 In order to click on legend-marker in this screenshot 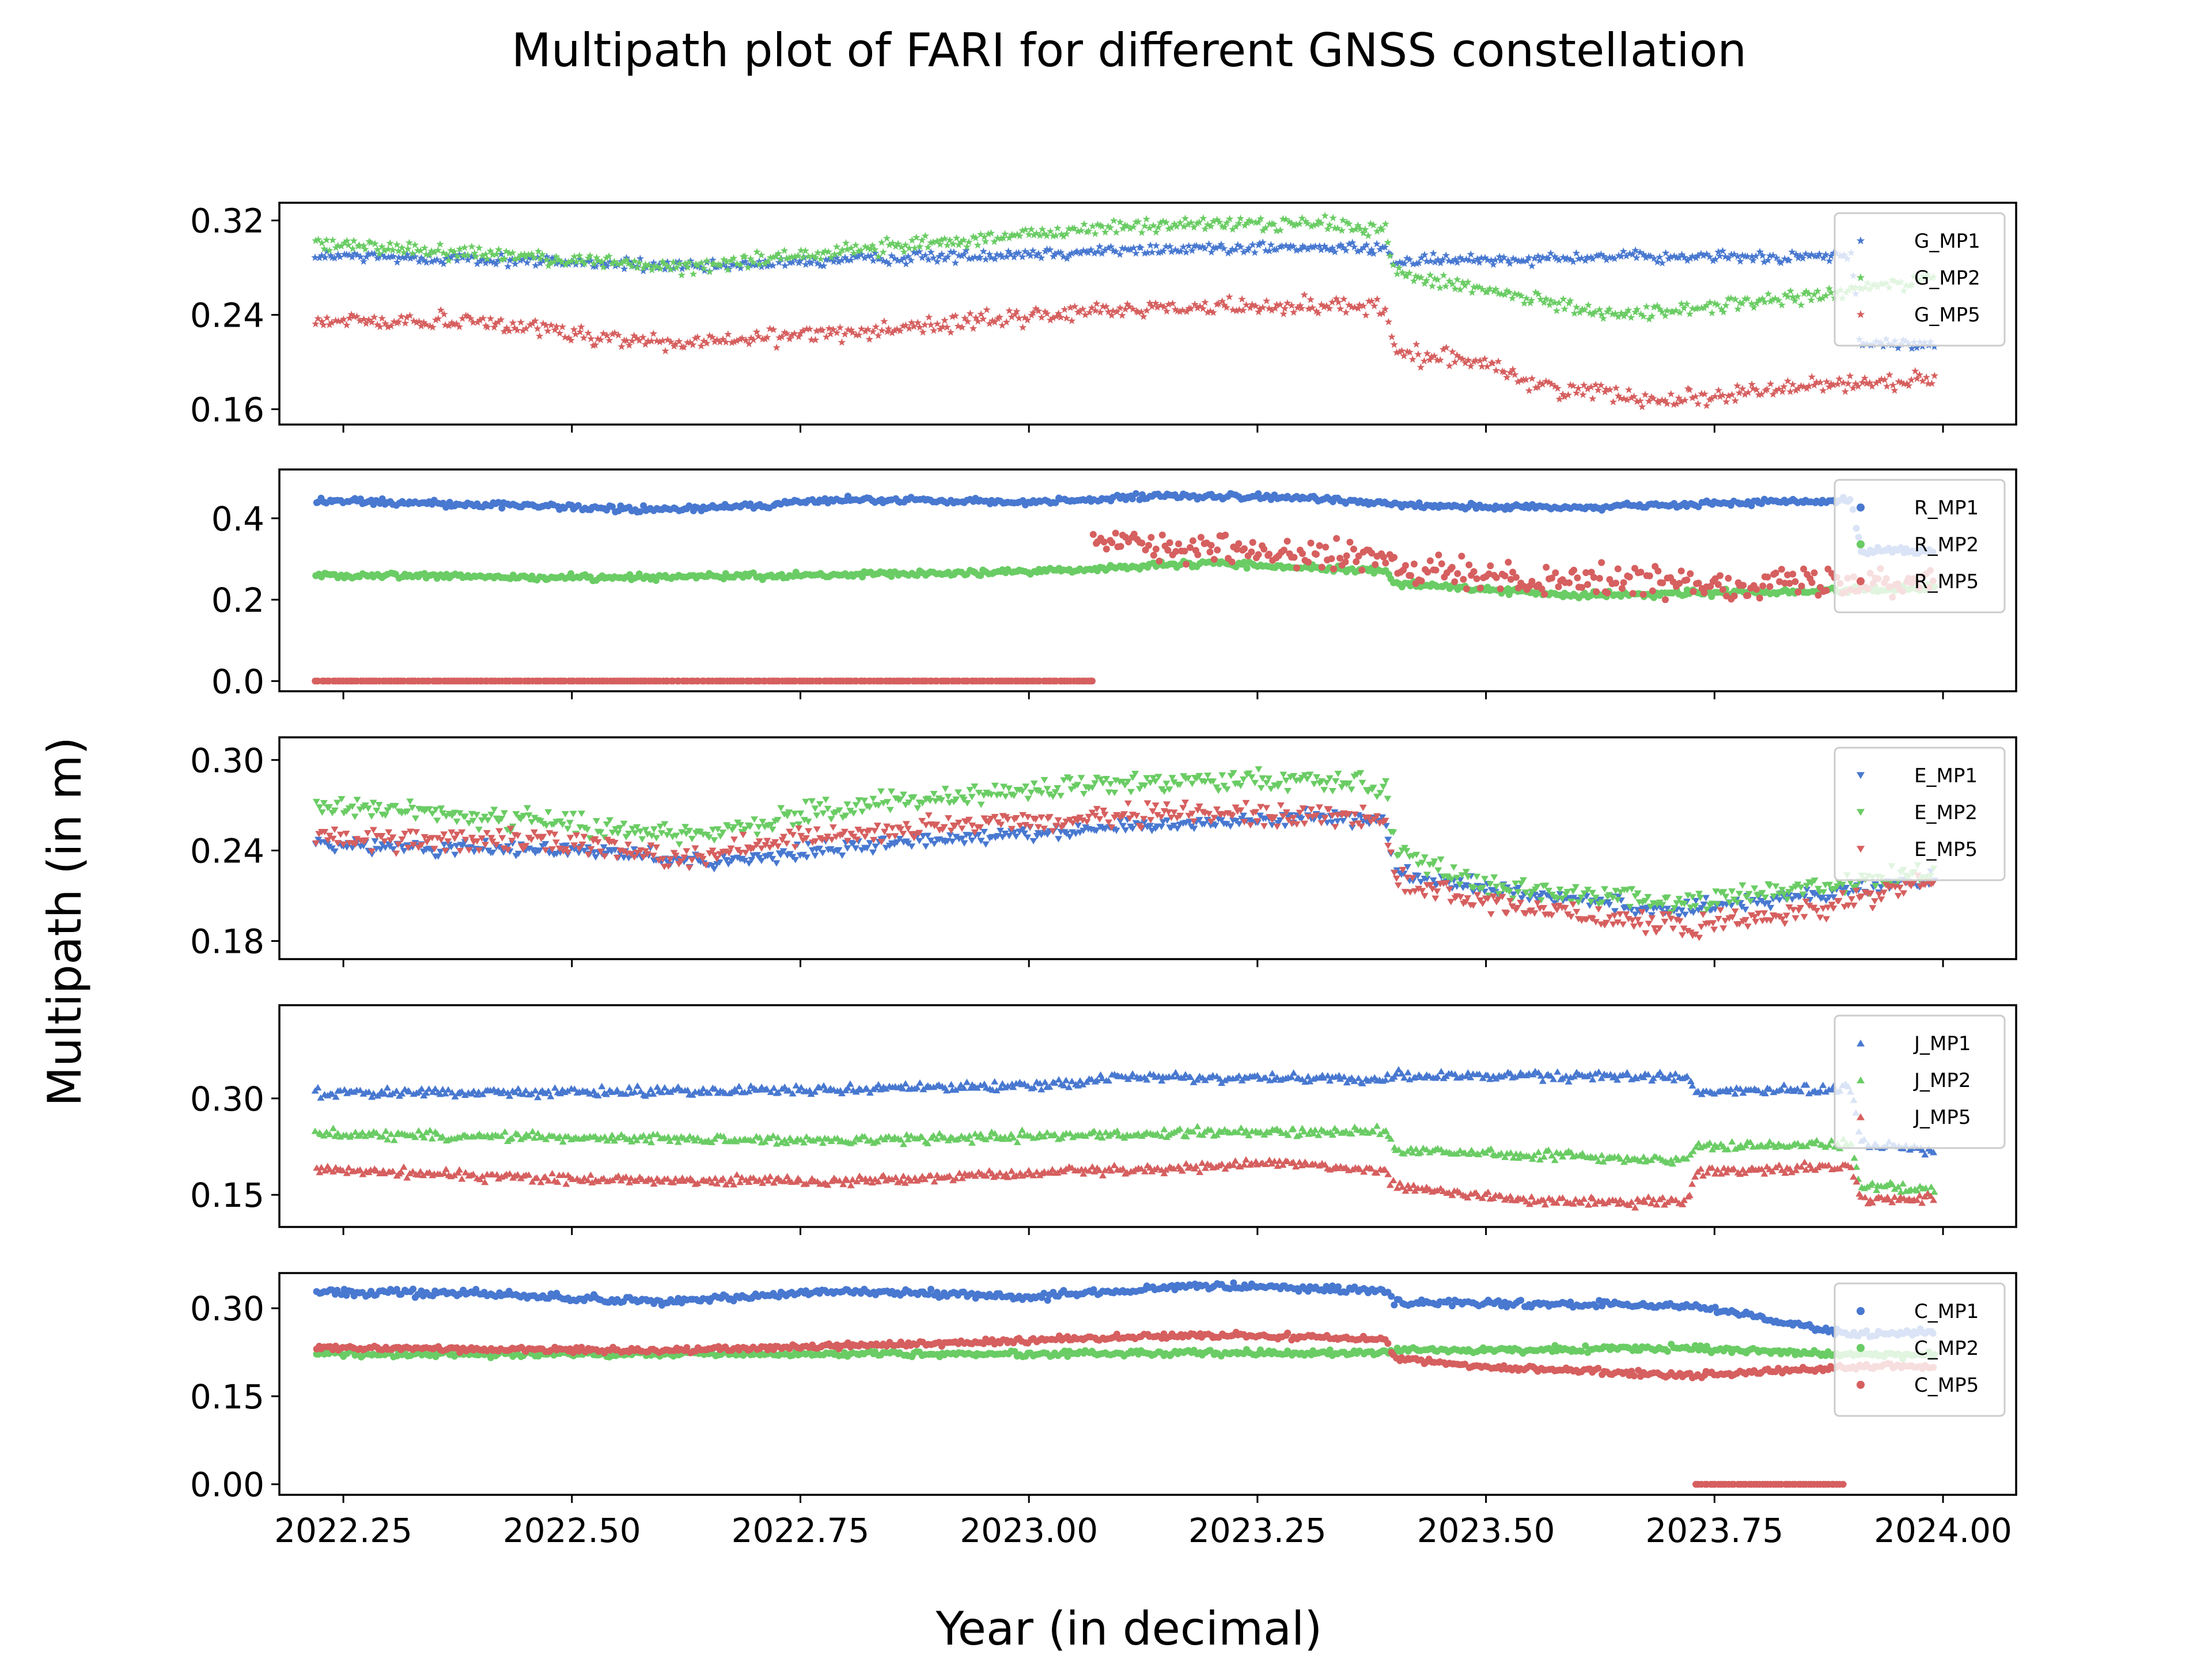, I will do `click(1860, 240)`.